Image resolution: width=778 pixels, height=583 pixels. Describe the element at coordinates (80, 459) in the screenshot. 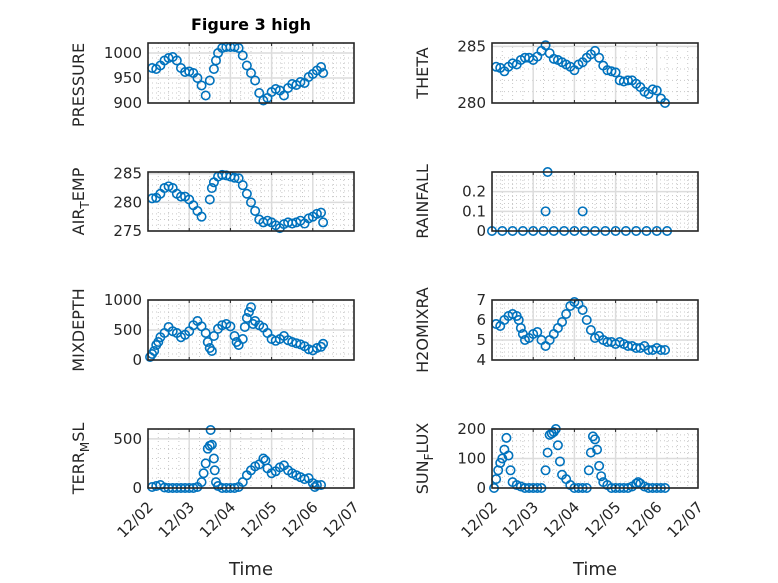

I see `y-axis-label: TERRMSL` at that location.